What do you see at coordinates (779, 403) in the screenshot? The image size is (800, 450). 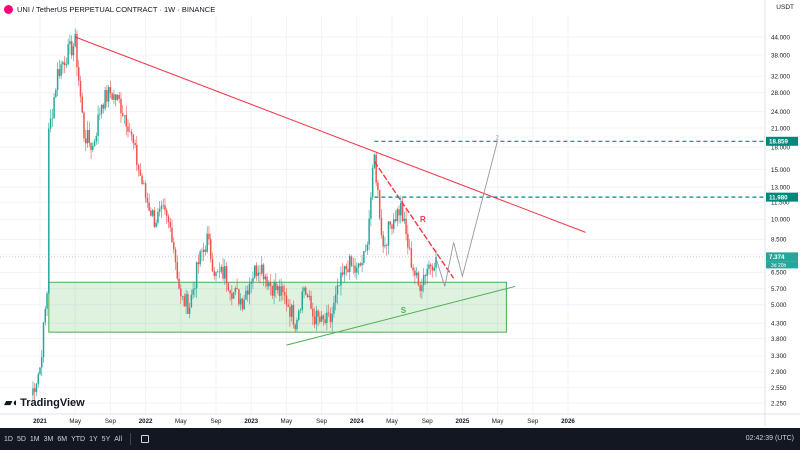 I see `price-tick-label: 2.250` at bounding box center [779, 403].